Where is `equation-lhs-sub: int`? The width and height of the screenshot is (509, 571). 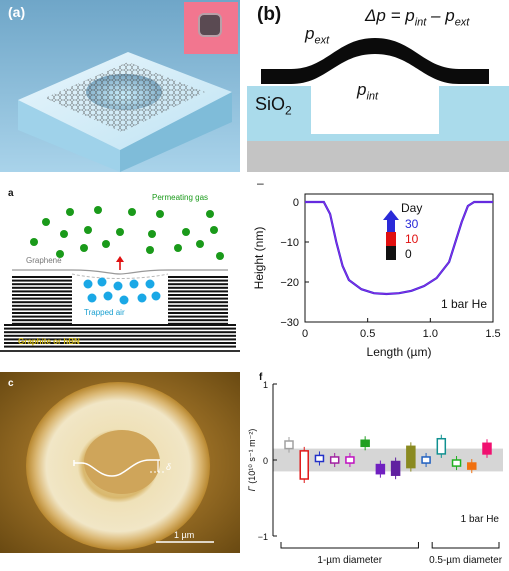
equation-lhs-sub: int is located at coordinates (420, 22).